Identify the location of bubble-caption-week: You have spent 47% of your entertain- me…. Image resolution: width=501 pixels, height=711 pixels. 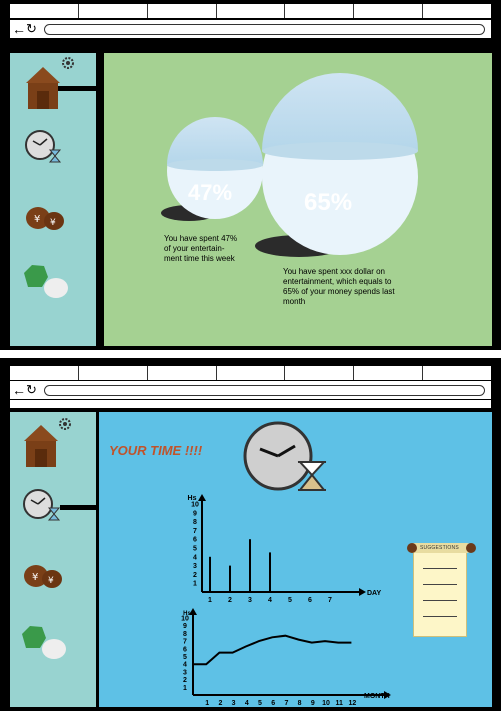
(200, 249).